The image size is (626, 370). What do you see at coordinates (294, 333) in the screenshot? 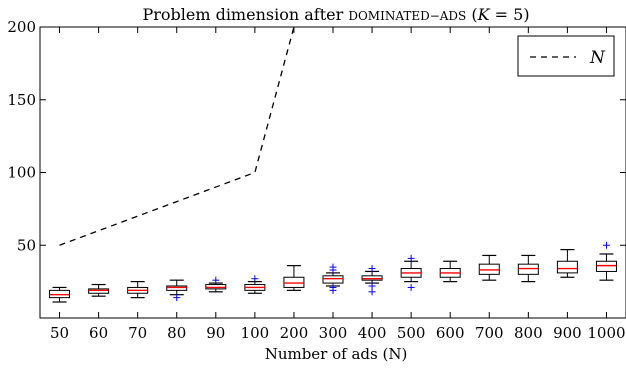
I see `x-tick-label-200: 200` at bounding box center [294, 333].